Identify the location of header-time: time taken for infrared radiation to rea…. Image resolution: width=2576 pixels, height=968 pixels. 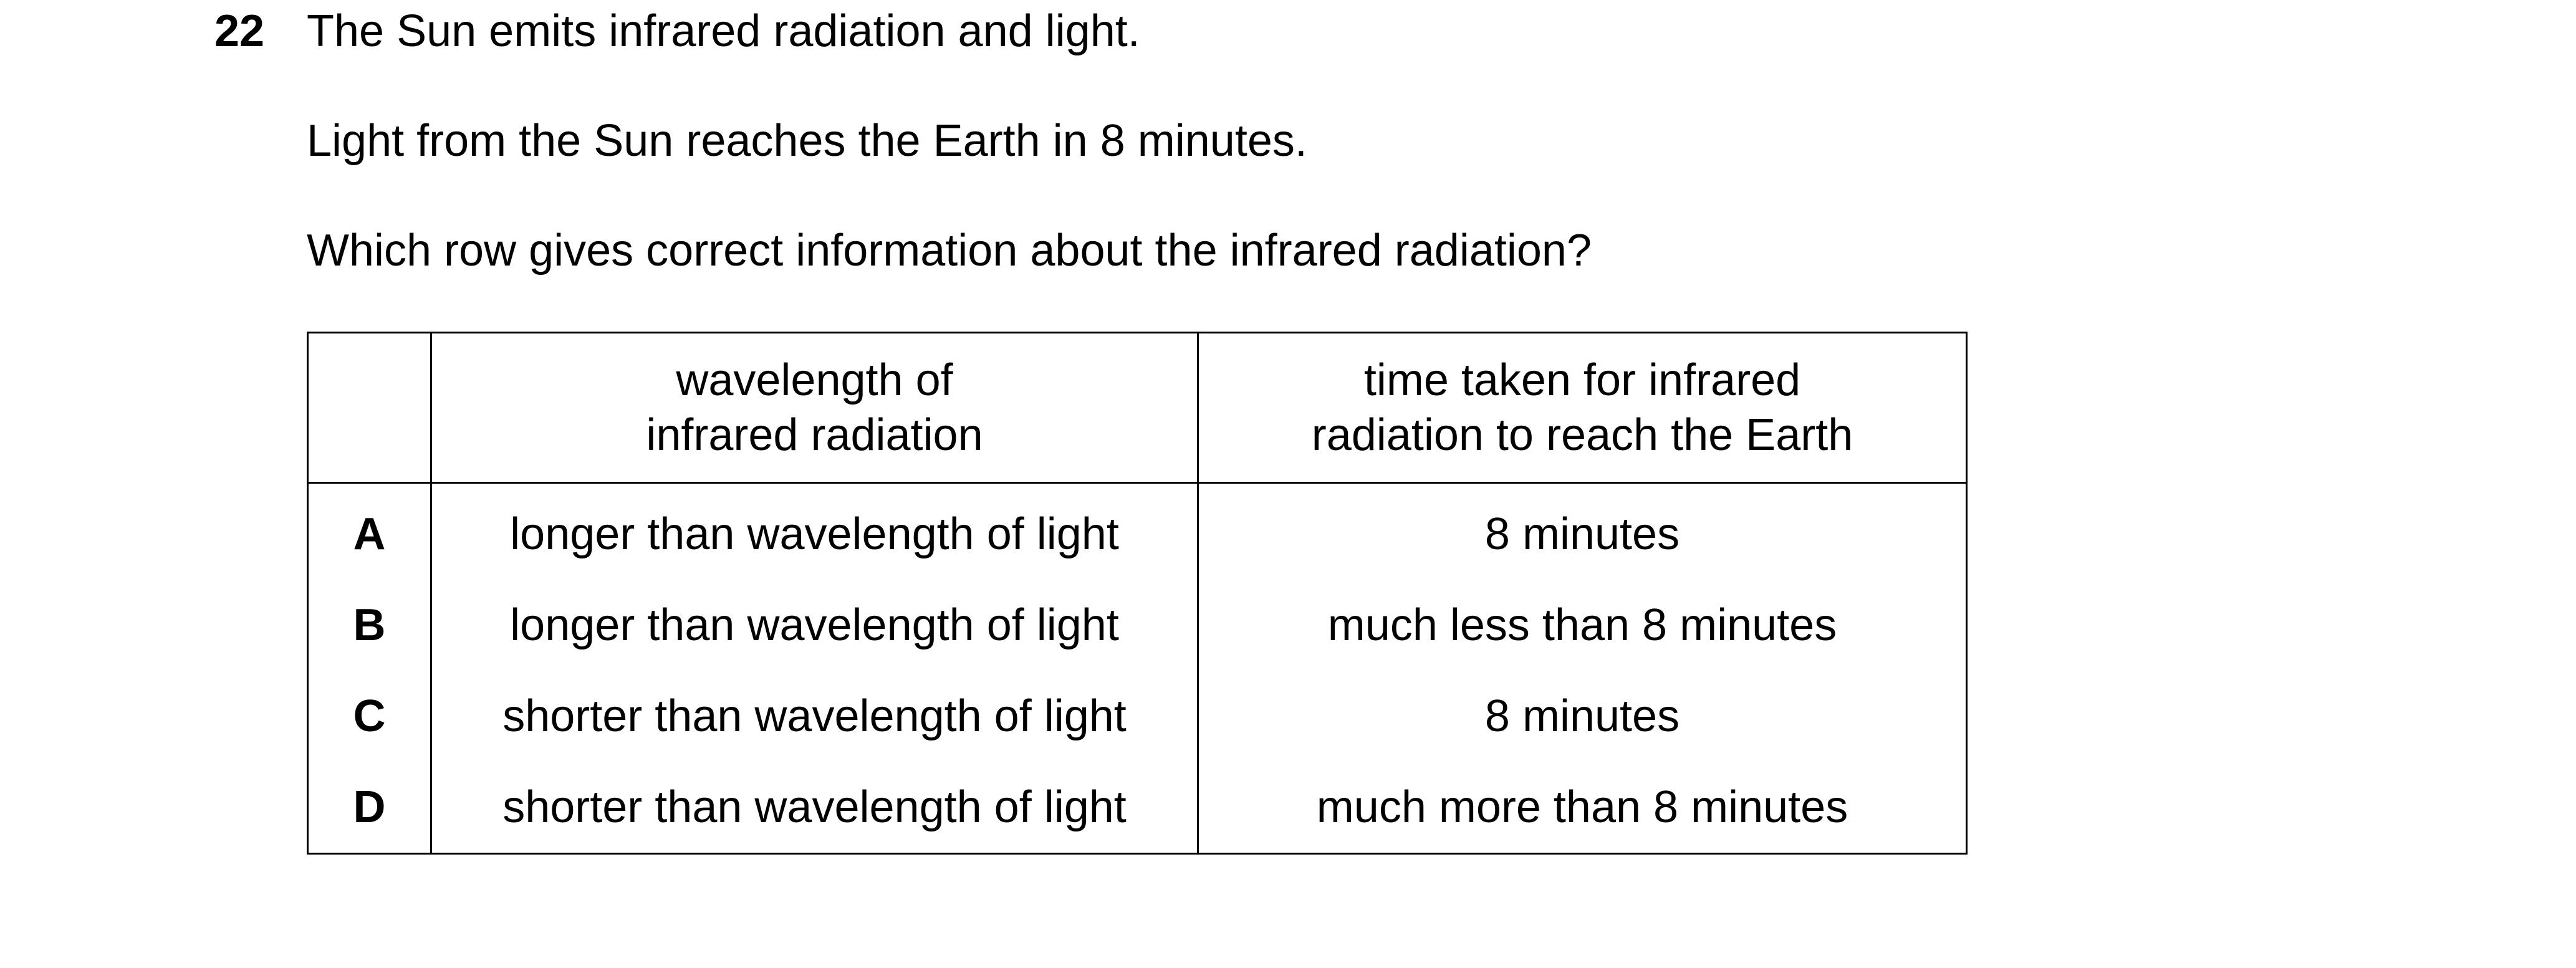
(1582, 408).